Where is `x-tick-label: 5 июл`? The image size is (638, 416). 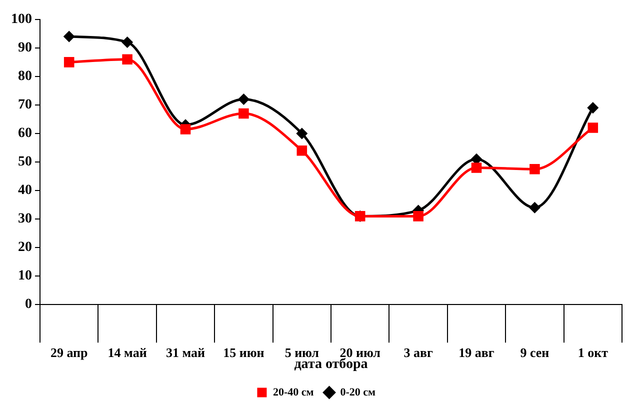 x-tick-label: 5 июл is located at coordinates (301, 352).